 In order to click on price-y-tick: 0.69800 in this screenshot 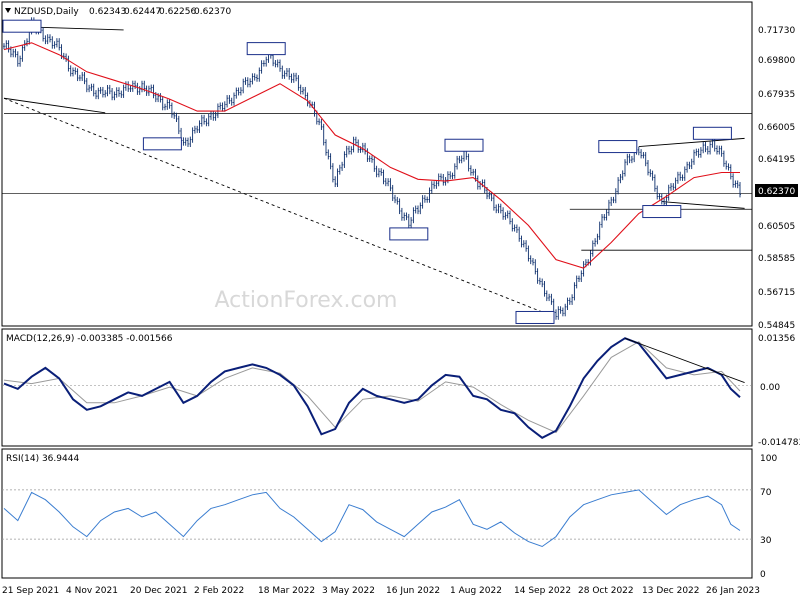, I will do `click(776, 61)`.